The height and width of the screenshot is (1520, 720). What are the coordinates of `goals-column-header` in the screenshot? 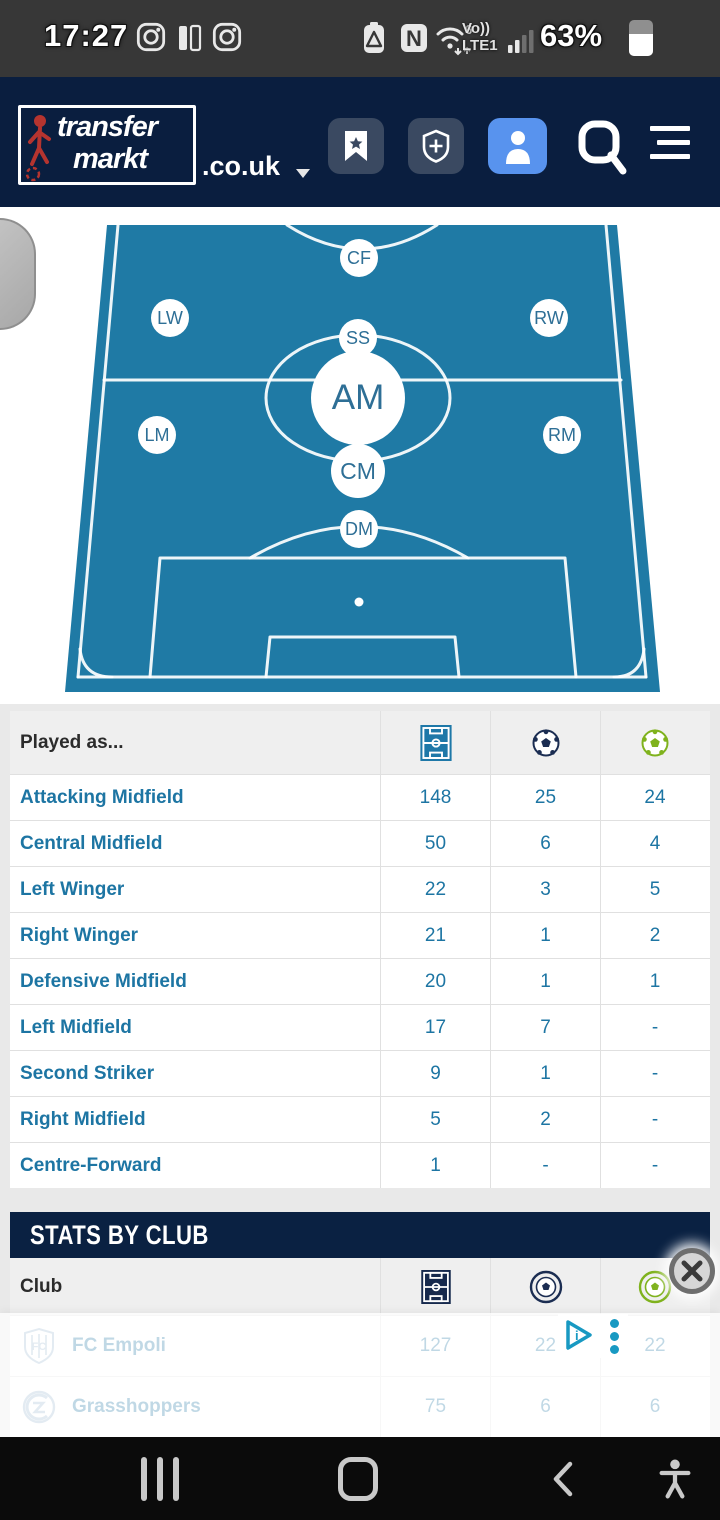 It's located at (545, 742).